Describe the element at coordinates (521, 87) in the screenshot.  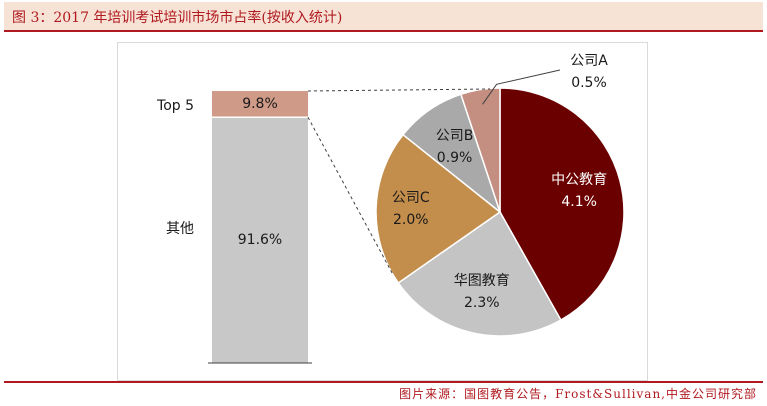
I see `pie-leader-line` at that location.